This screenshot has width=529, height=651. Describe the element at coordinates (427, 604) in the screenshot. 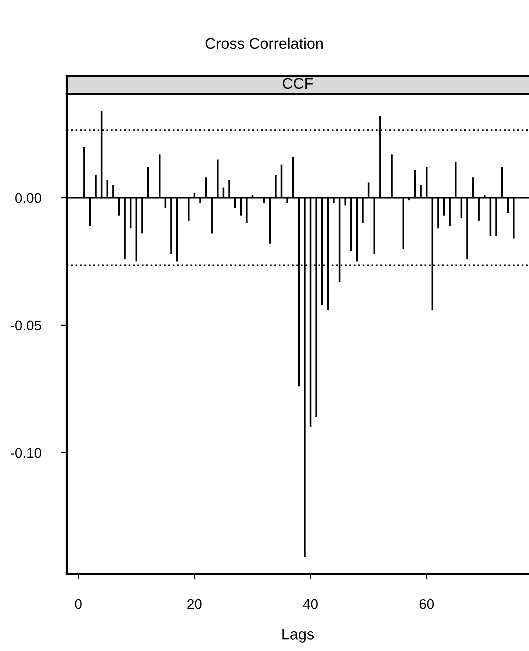

I see `x-tick-label: 60` at that location.